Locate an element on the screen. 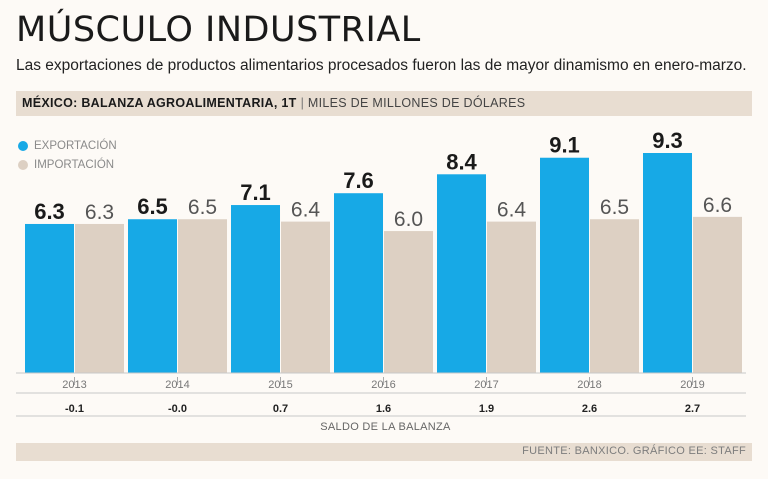 This screenshot has width=768, height=479. bar-export-2016 is located at coordinates (358, 283).